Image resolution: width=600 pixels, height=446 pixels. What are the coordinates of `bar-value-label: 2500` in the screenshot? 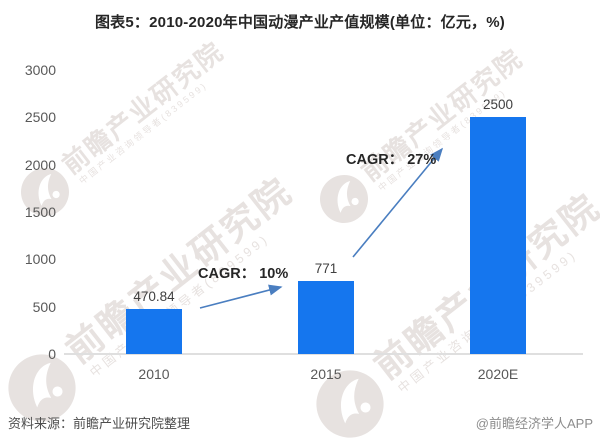 It's located at (498, 105).